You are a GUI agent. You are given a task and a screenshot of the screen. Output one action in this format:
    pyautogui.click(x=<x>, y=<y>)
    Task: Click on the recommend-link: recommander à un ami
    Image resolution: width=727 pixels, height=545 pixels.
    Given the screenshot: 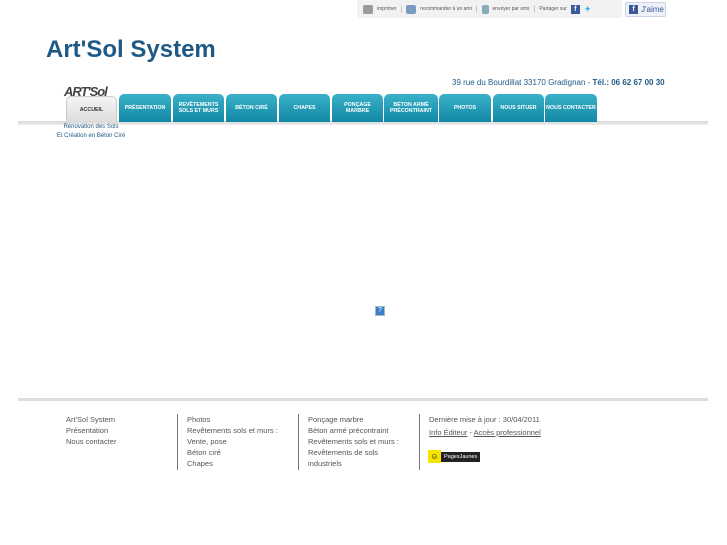 What is the action you would take?
    pyautogui.click(x=446, y=9)
    